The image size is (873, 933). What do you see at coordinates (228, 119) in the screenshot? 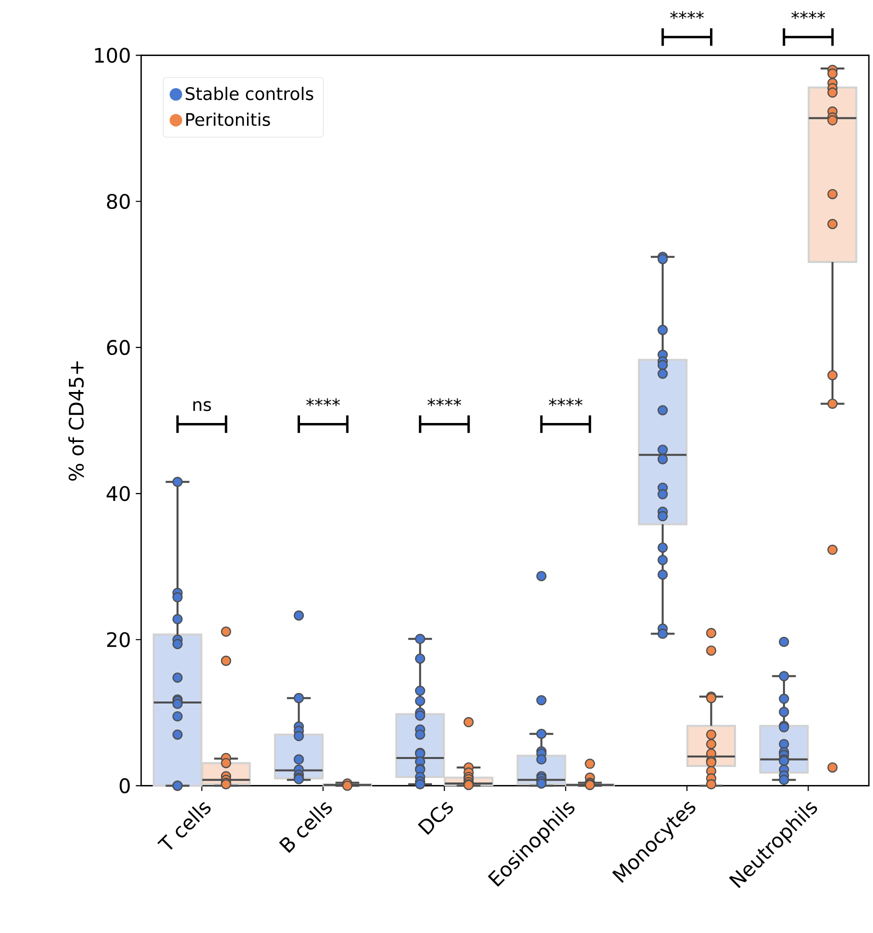
I see `legend-label: Peritonitis` at bounding box center [228, 119].